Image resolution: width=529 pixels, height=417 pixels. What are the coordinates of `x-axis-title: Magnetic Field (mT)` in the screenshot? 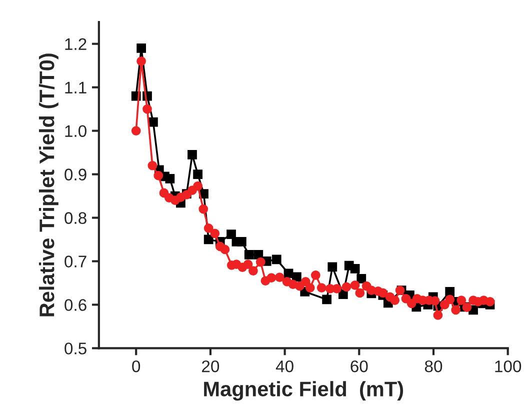 It's located at (304, 391).